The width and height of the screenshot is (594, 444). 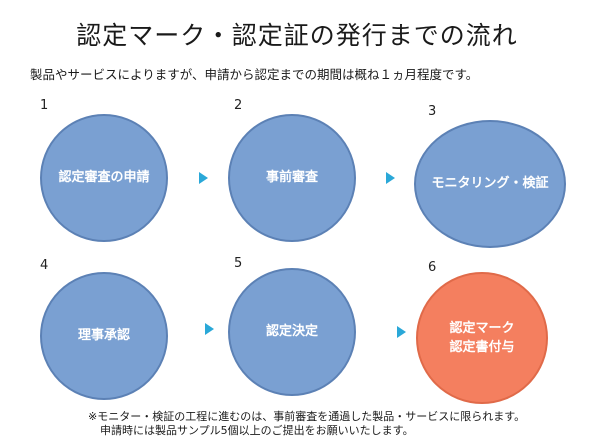 I want to click on step-6-label-line-1: 認定マーク, so click(x=482, y=328).